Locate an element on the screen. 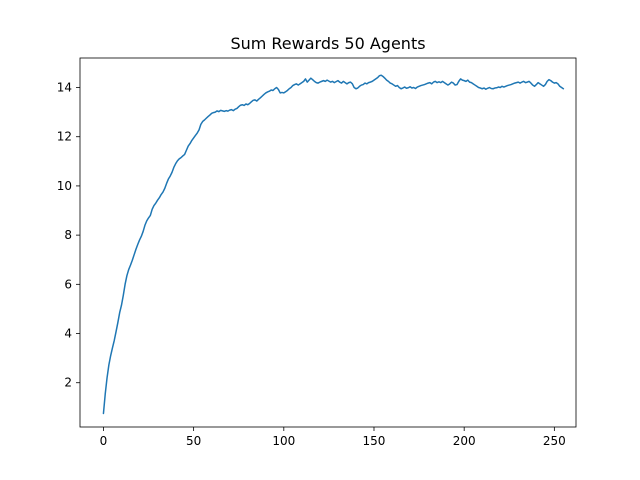 The width and height of the screenshot is (640, 480). y-tick-label: 4 is located at coordinates (68, 334).